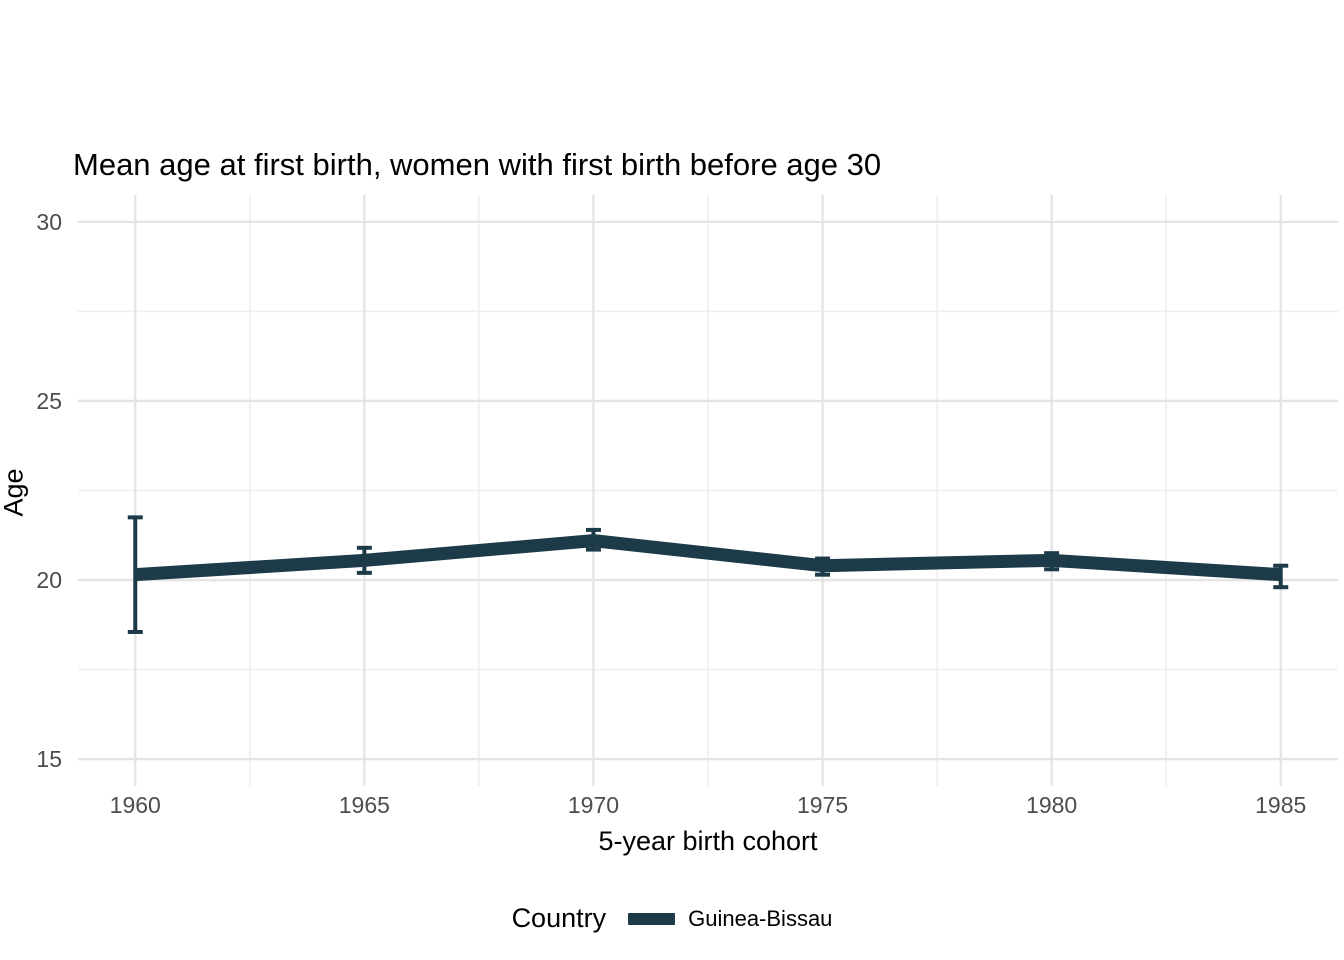 The height and width of the screenshot is (960, 1344). I want to click on y-tick-label: 30, so click(49, 222).